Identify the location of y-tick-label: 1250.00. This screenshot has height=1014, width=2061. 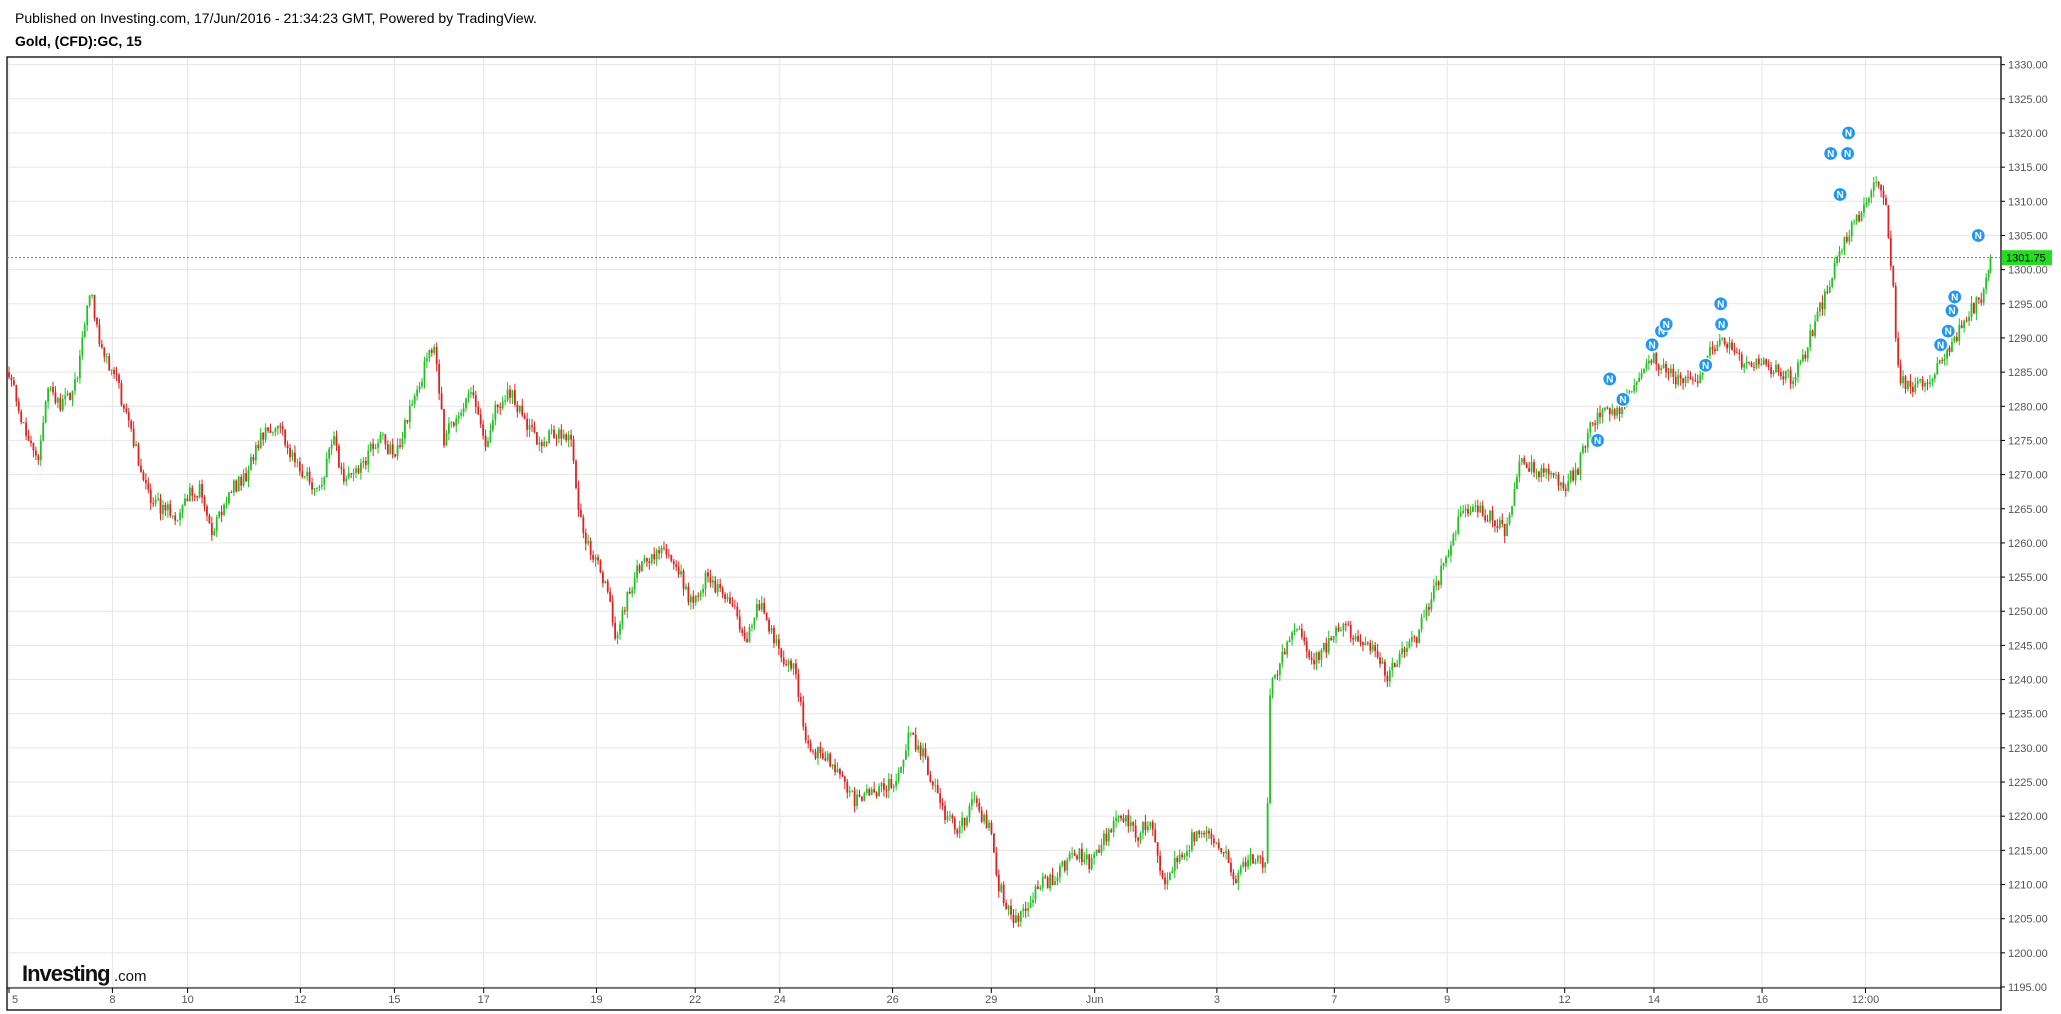
(2028, 612).